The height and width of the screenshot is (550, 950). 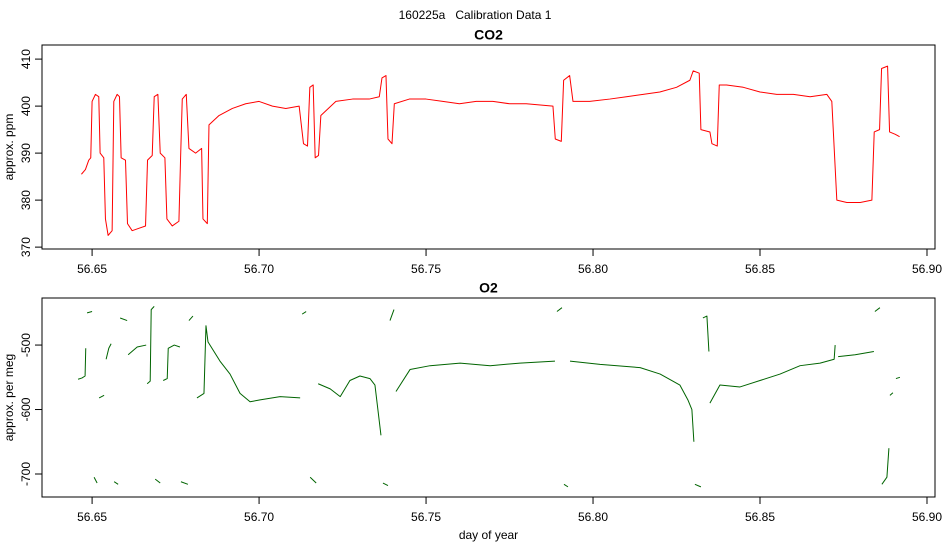 What do you see at coordinates (26, 59) in the screenshot?
I see `y-tick-label: 410` at bounding box center [26, 59].